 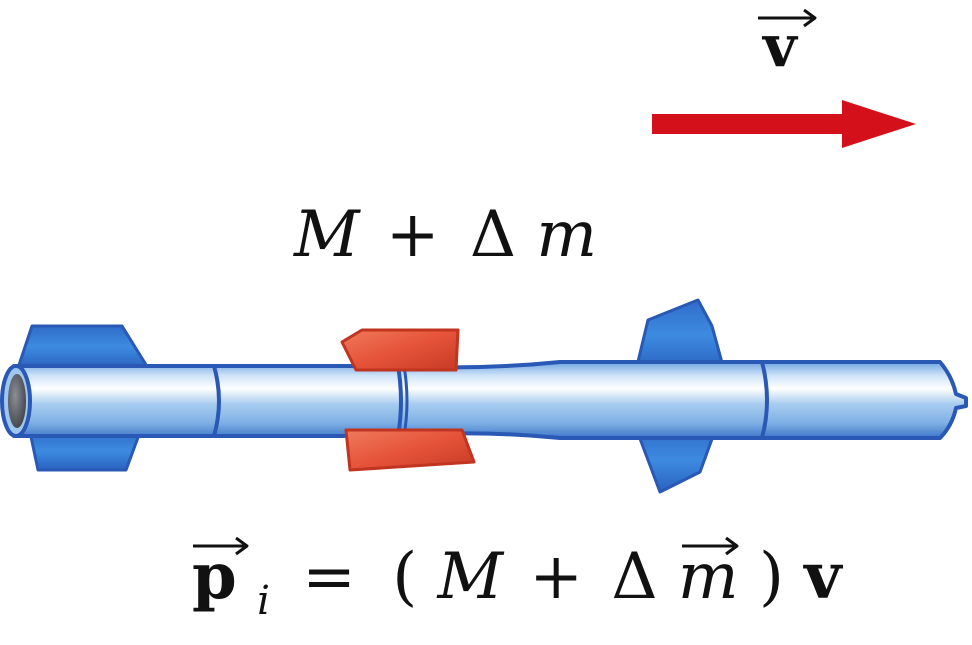 I want to click on rocket-body, so click(x=490, y=400).